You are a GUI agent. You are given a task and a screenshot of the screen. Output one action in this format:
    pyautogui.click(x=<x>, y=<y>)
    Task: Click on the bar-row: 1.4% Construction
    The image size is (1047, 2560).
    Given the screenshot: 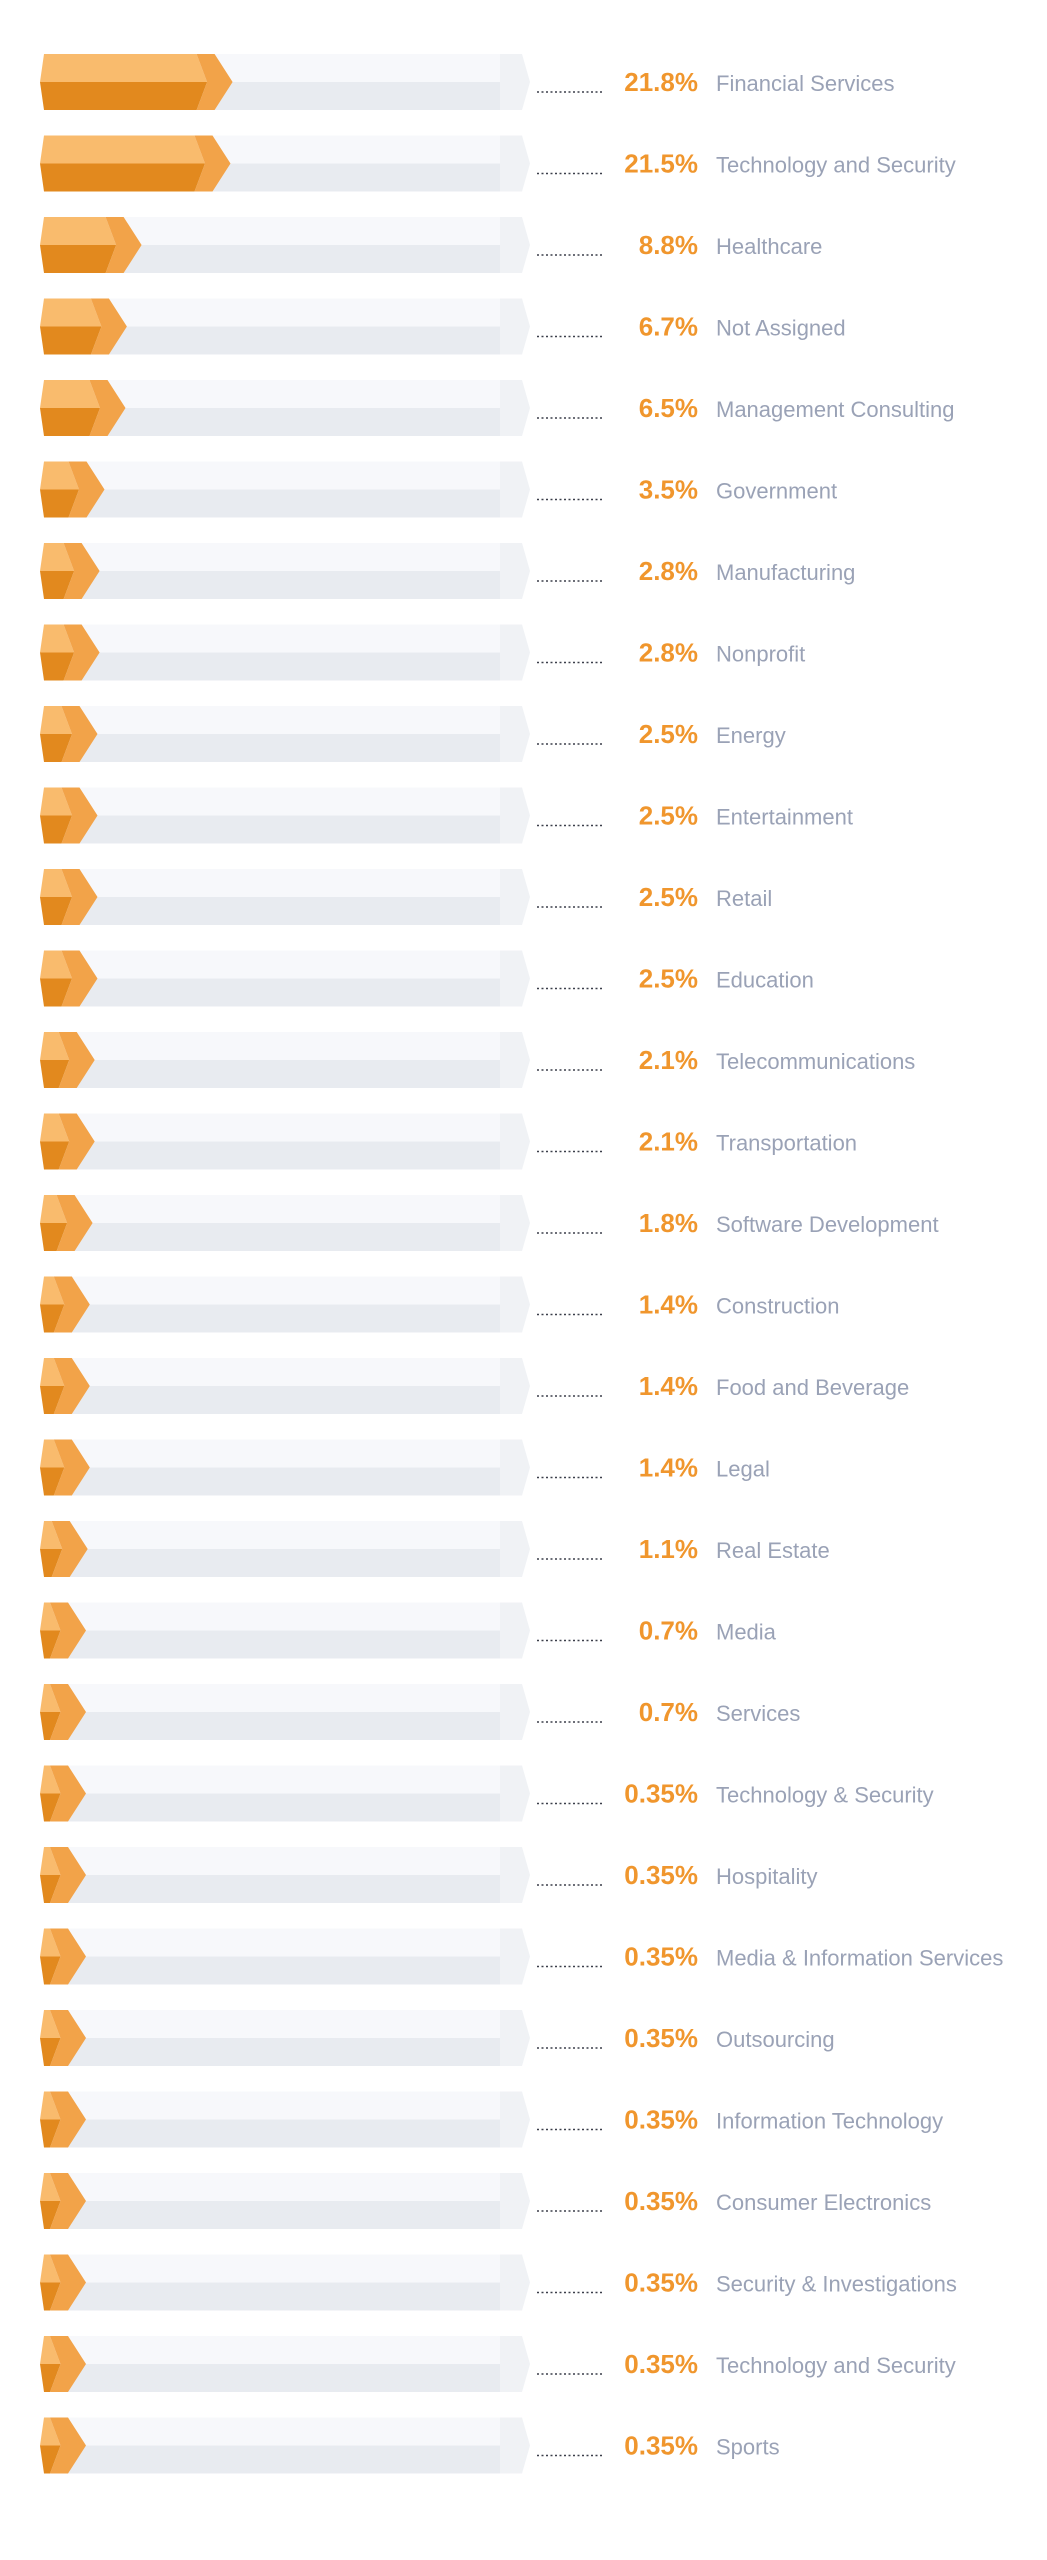 What is the action you would take?
    pyautogui.click(x=440, y=1304)
    